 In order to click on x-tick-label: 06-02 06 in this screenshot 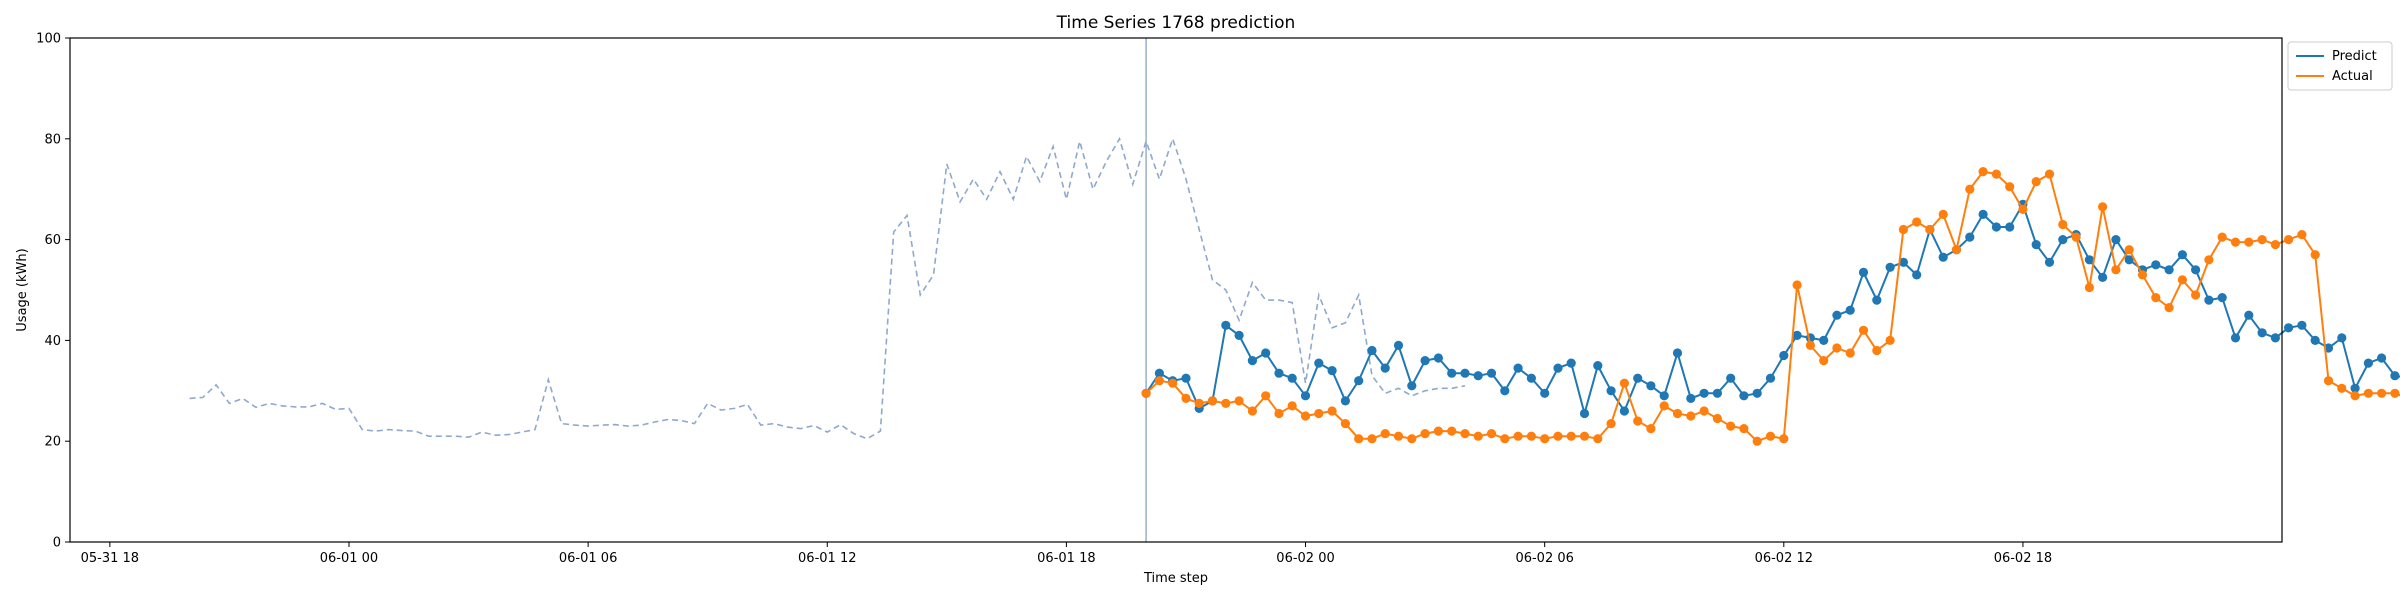, I will do `click(1544, 558)`.